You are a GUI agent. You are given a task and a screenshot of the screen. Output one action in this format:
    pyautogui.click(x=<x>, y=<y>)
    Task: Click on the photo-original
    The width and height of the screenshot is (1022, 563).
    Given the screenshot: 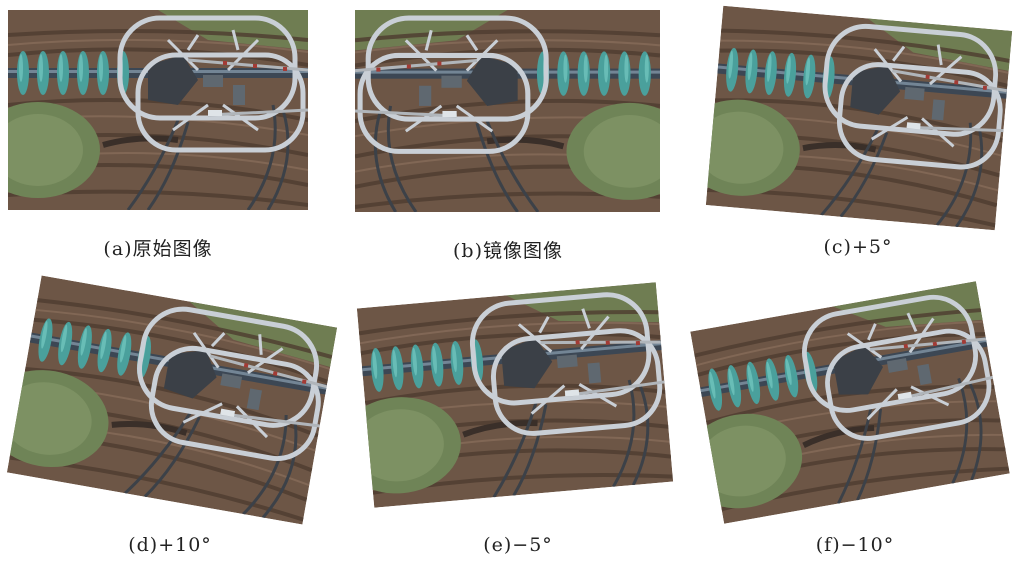 What is the action you would take?
    pyautogui.click(x=158, y=110)
    